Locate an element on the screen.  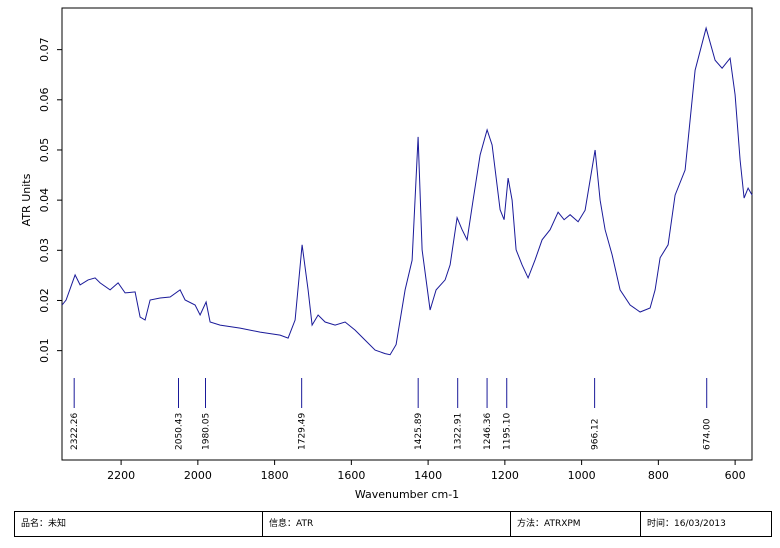
footer: 品名：未知 信息：ATR 方法：ATRXPM 时间：16/03/2013 is located at coordinates (393, 524).